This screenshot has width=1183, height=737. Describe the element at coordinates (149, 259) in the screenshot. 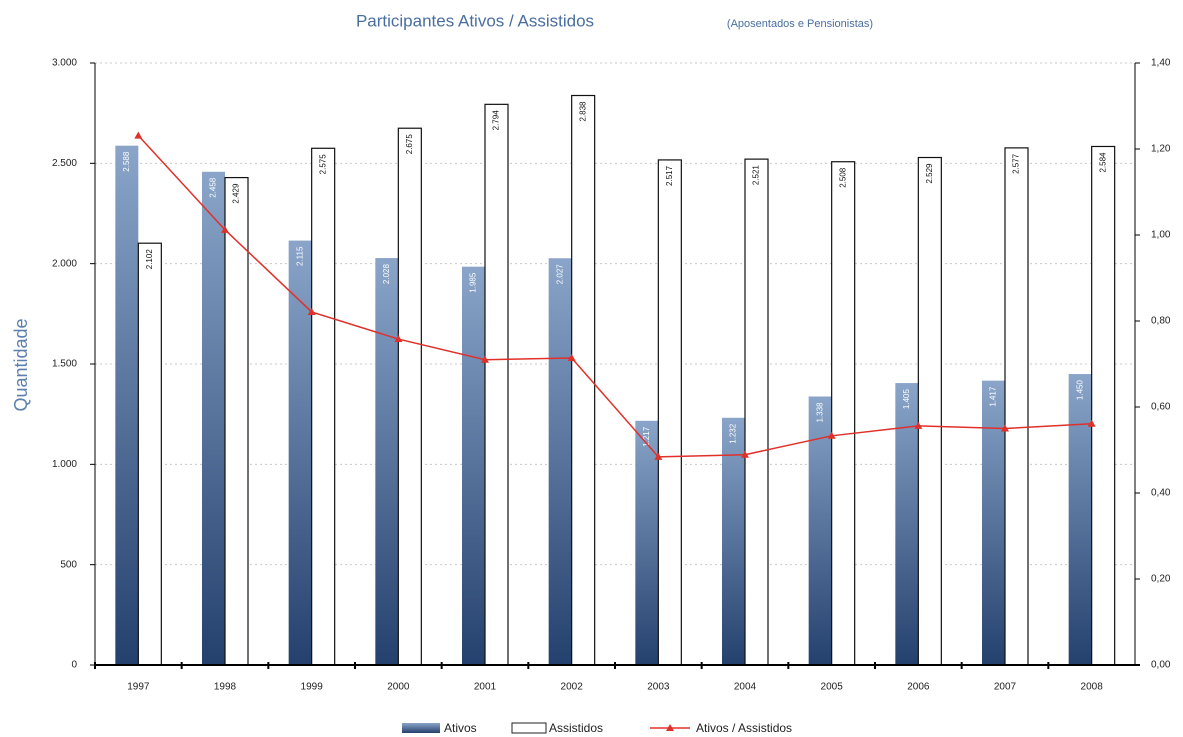

I see `data-label: 2.102` at that location.